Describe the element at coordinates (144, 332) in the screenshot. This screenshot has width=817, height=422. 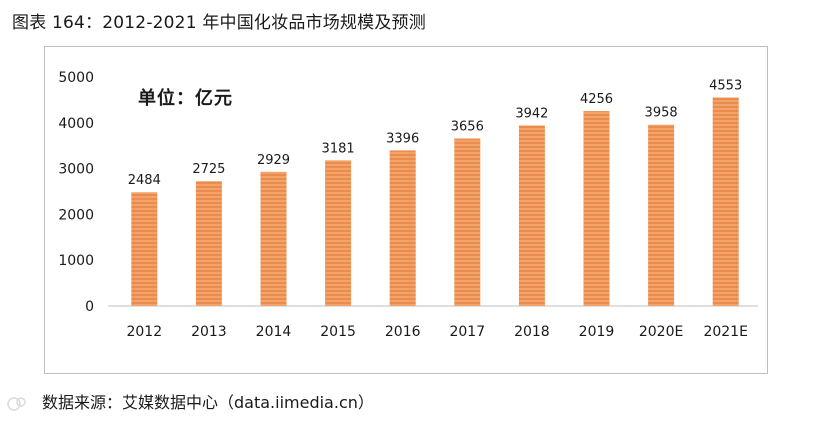
I see `x-tick-label: 2012` at that location.